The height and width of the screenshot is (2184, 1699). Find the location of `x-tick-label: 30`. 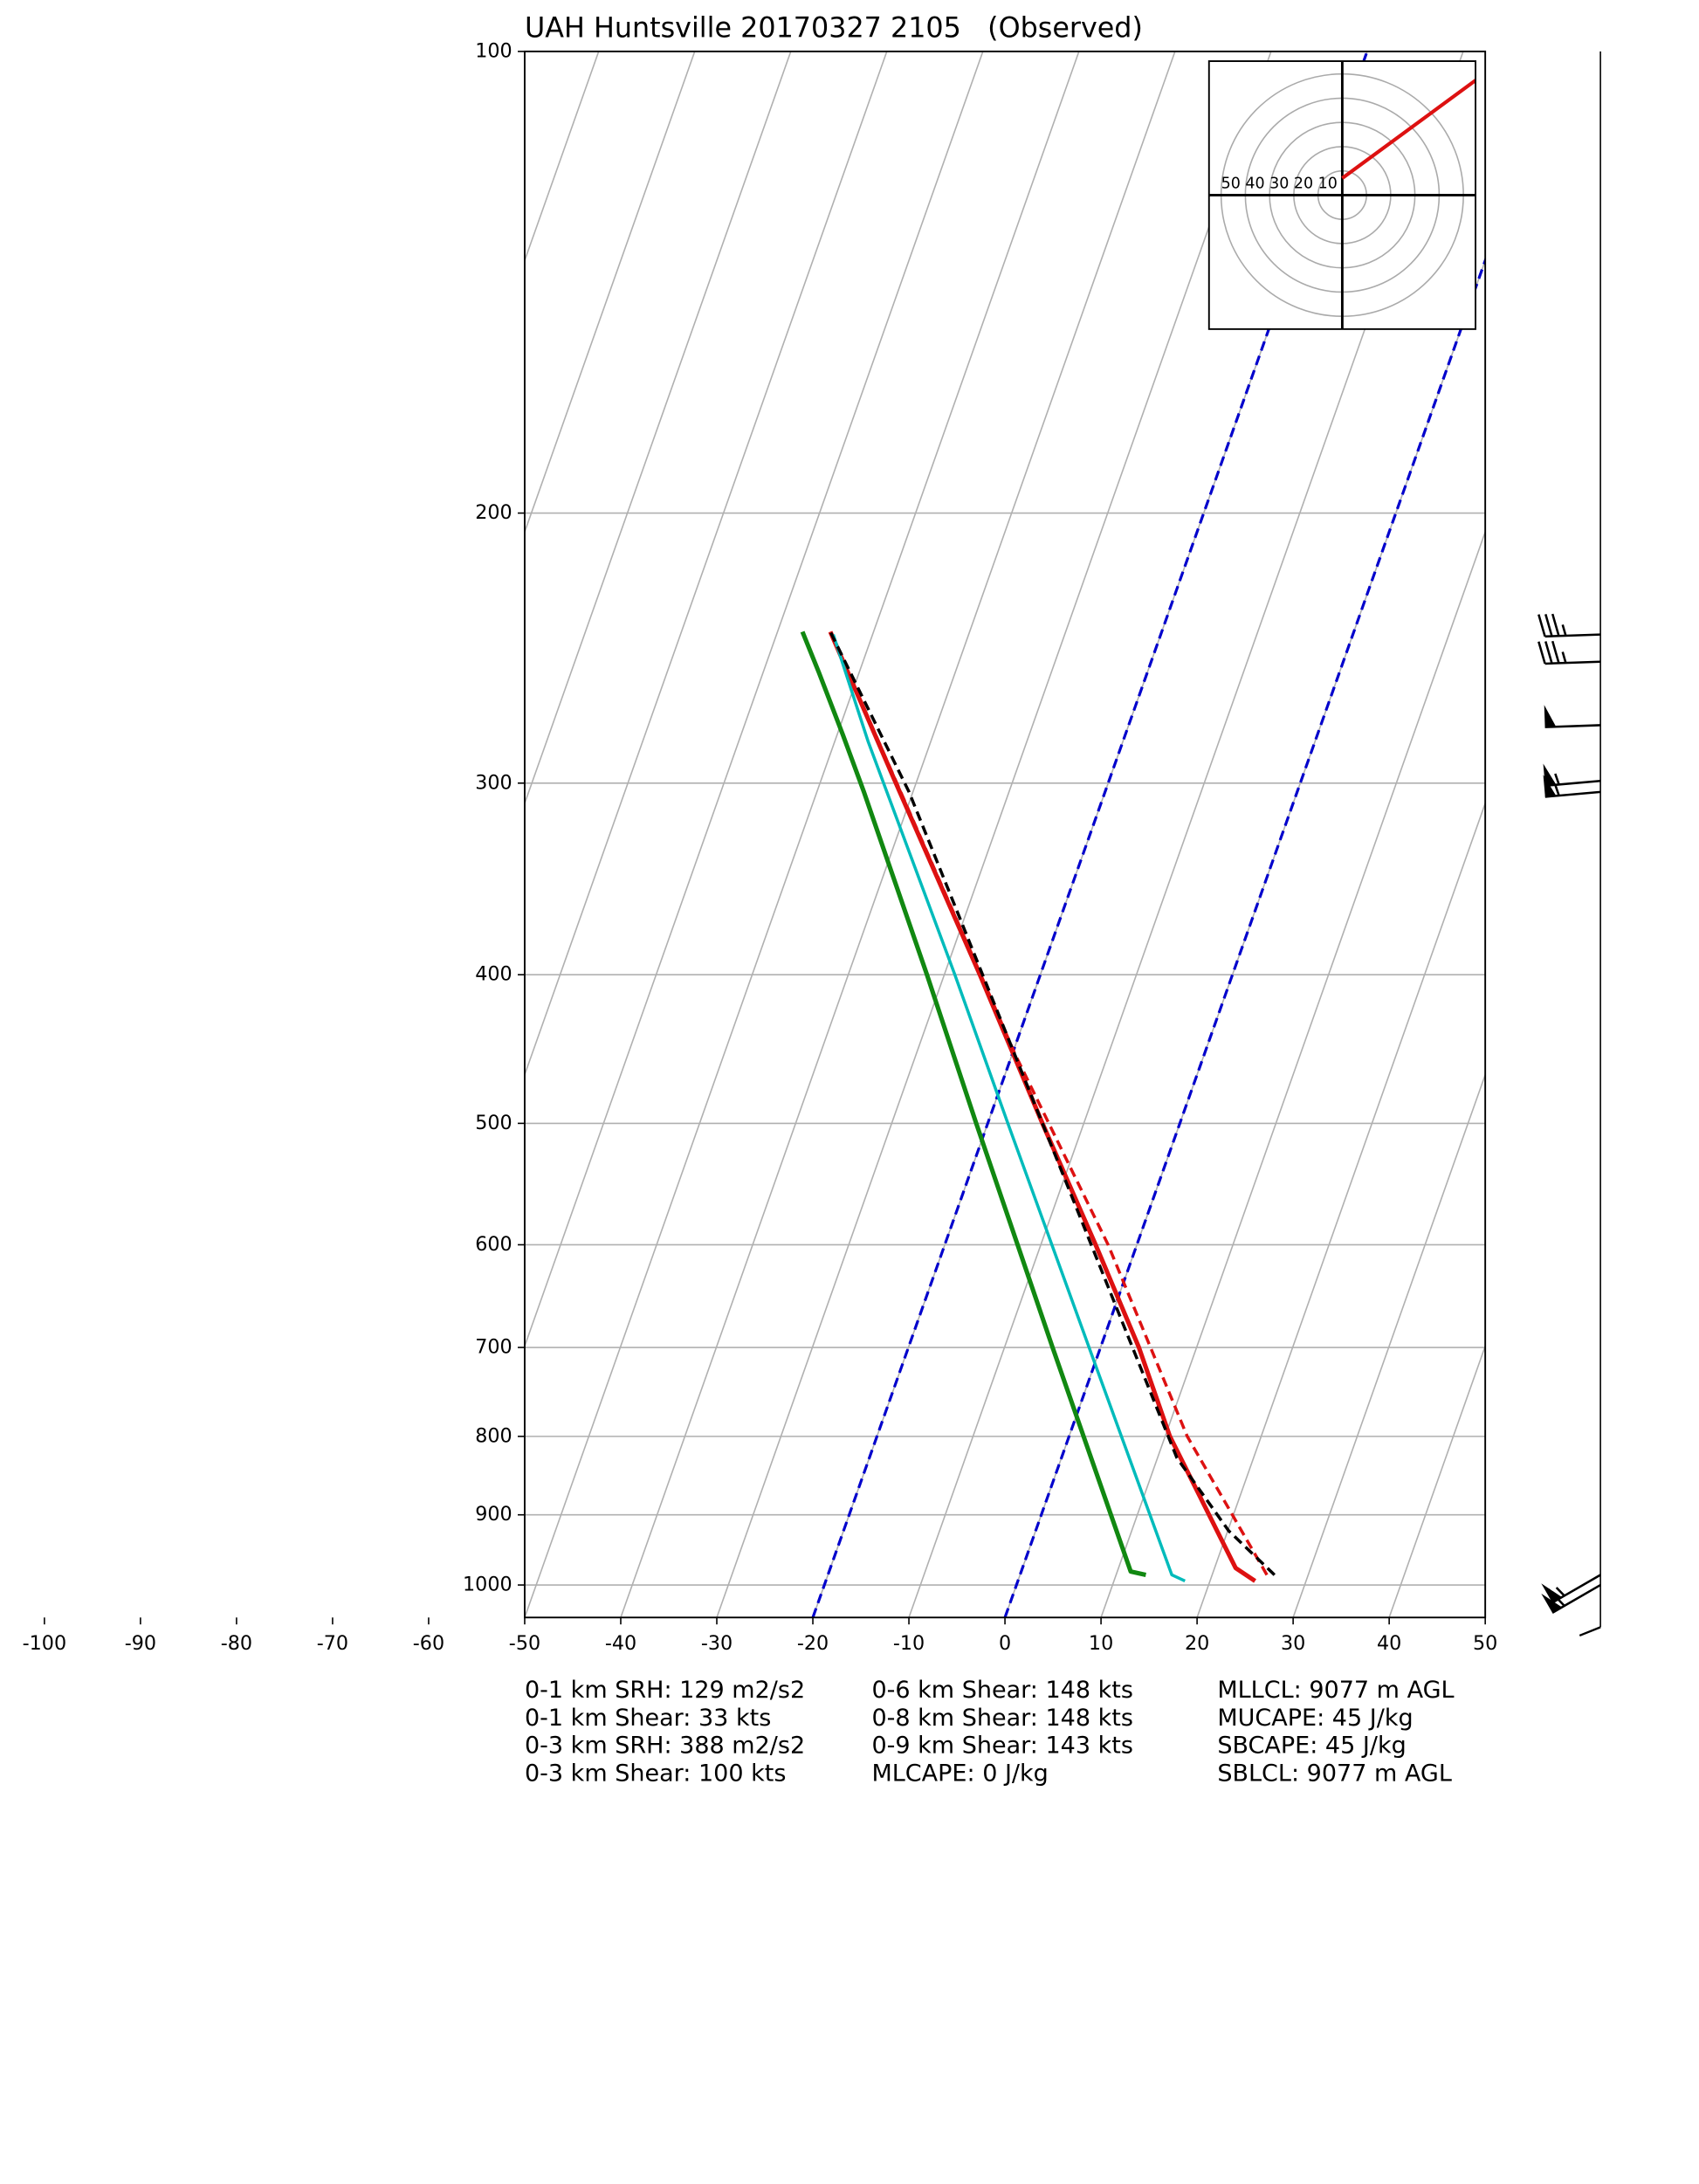

x-tick-label: 30 is located at coordinates (1293, 1643).